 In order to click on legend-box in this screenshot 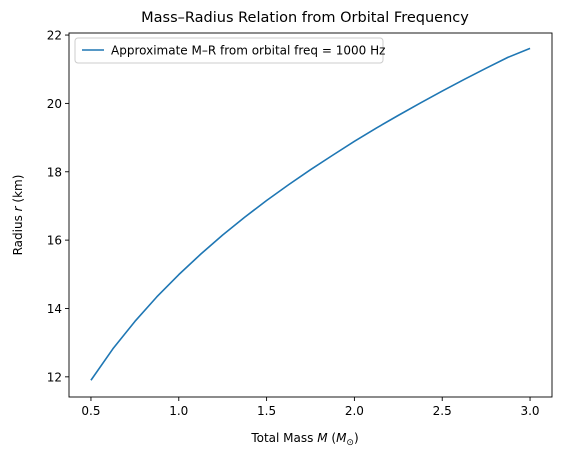, I will do `click(229, 50)`.